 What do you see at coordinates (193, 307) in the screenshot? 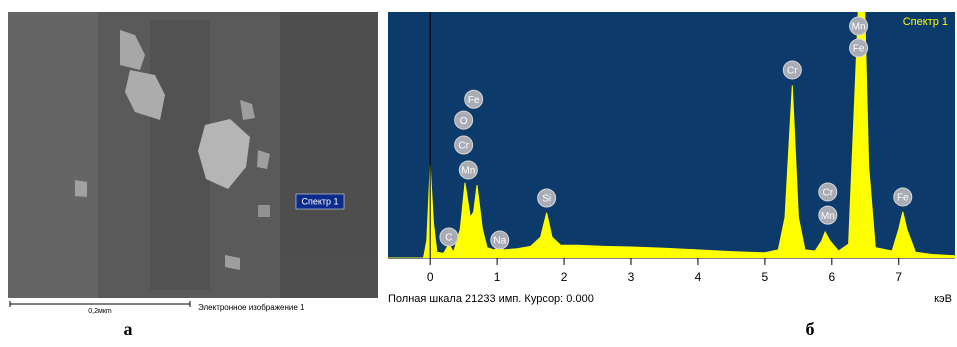
I see `image-footer` at bounding box center [193, 307].